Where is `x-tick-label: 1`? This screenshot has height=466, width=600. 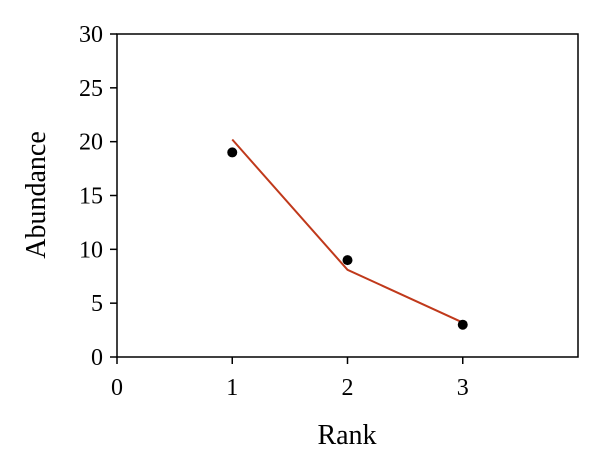 x-tick-label: 1 is located at coordinates (232, 388).